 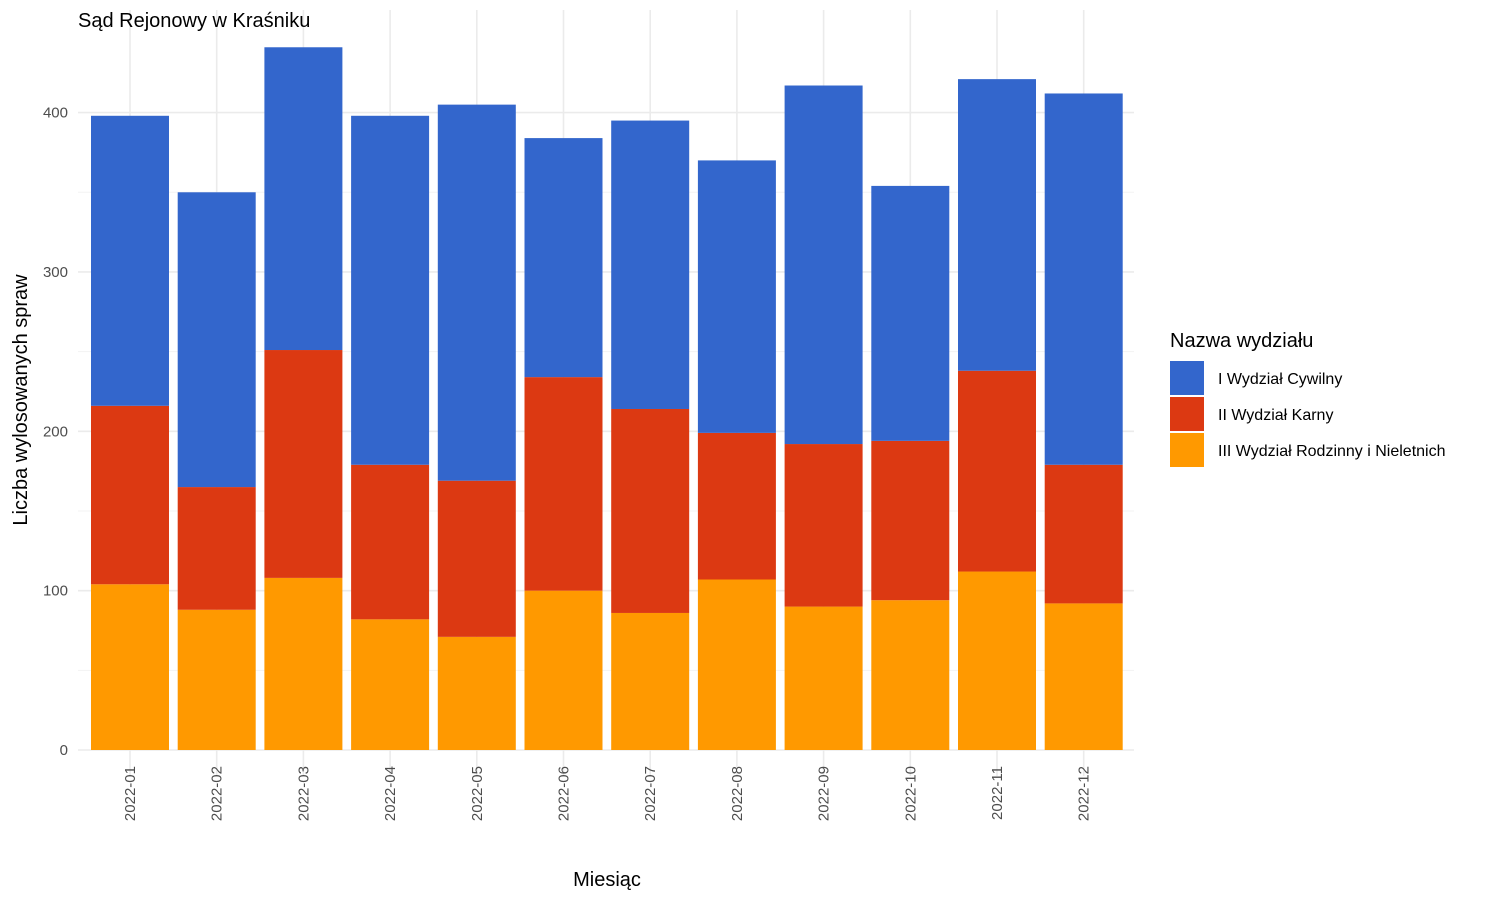 I want to click on y-axis-title: Liczba wylosowanych spraw, so click(x=21, y=400).